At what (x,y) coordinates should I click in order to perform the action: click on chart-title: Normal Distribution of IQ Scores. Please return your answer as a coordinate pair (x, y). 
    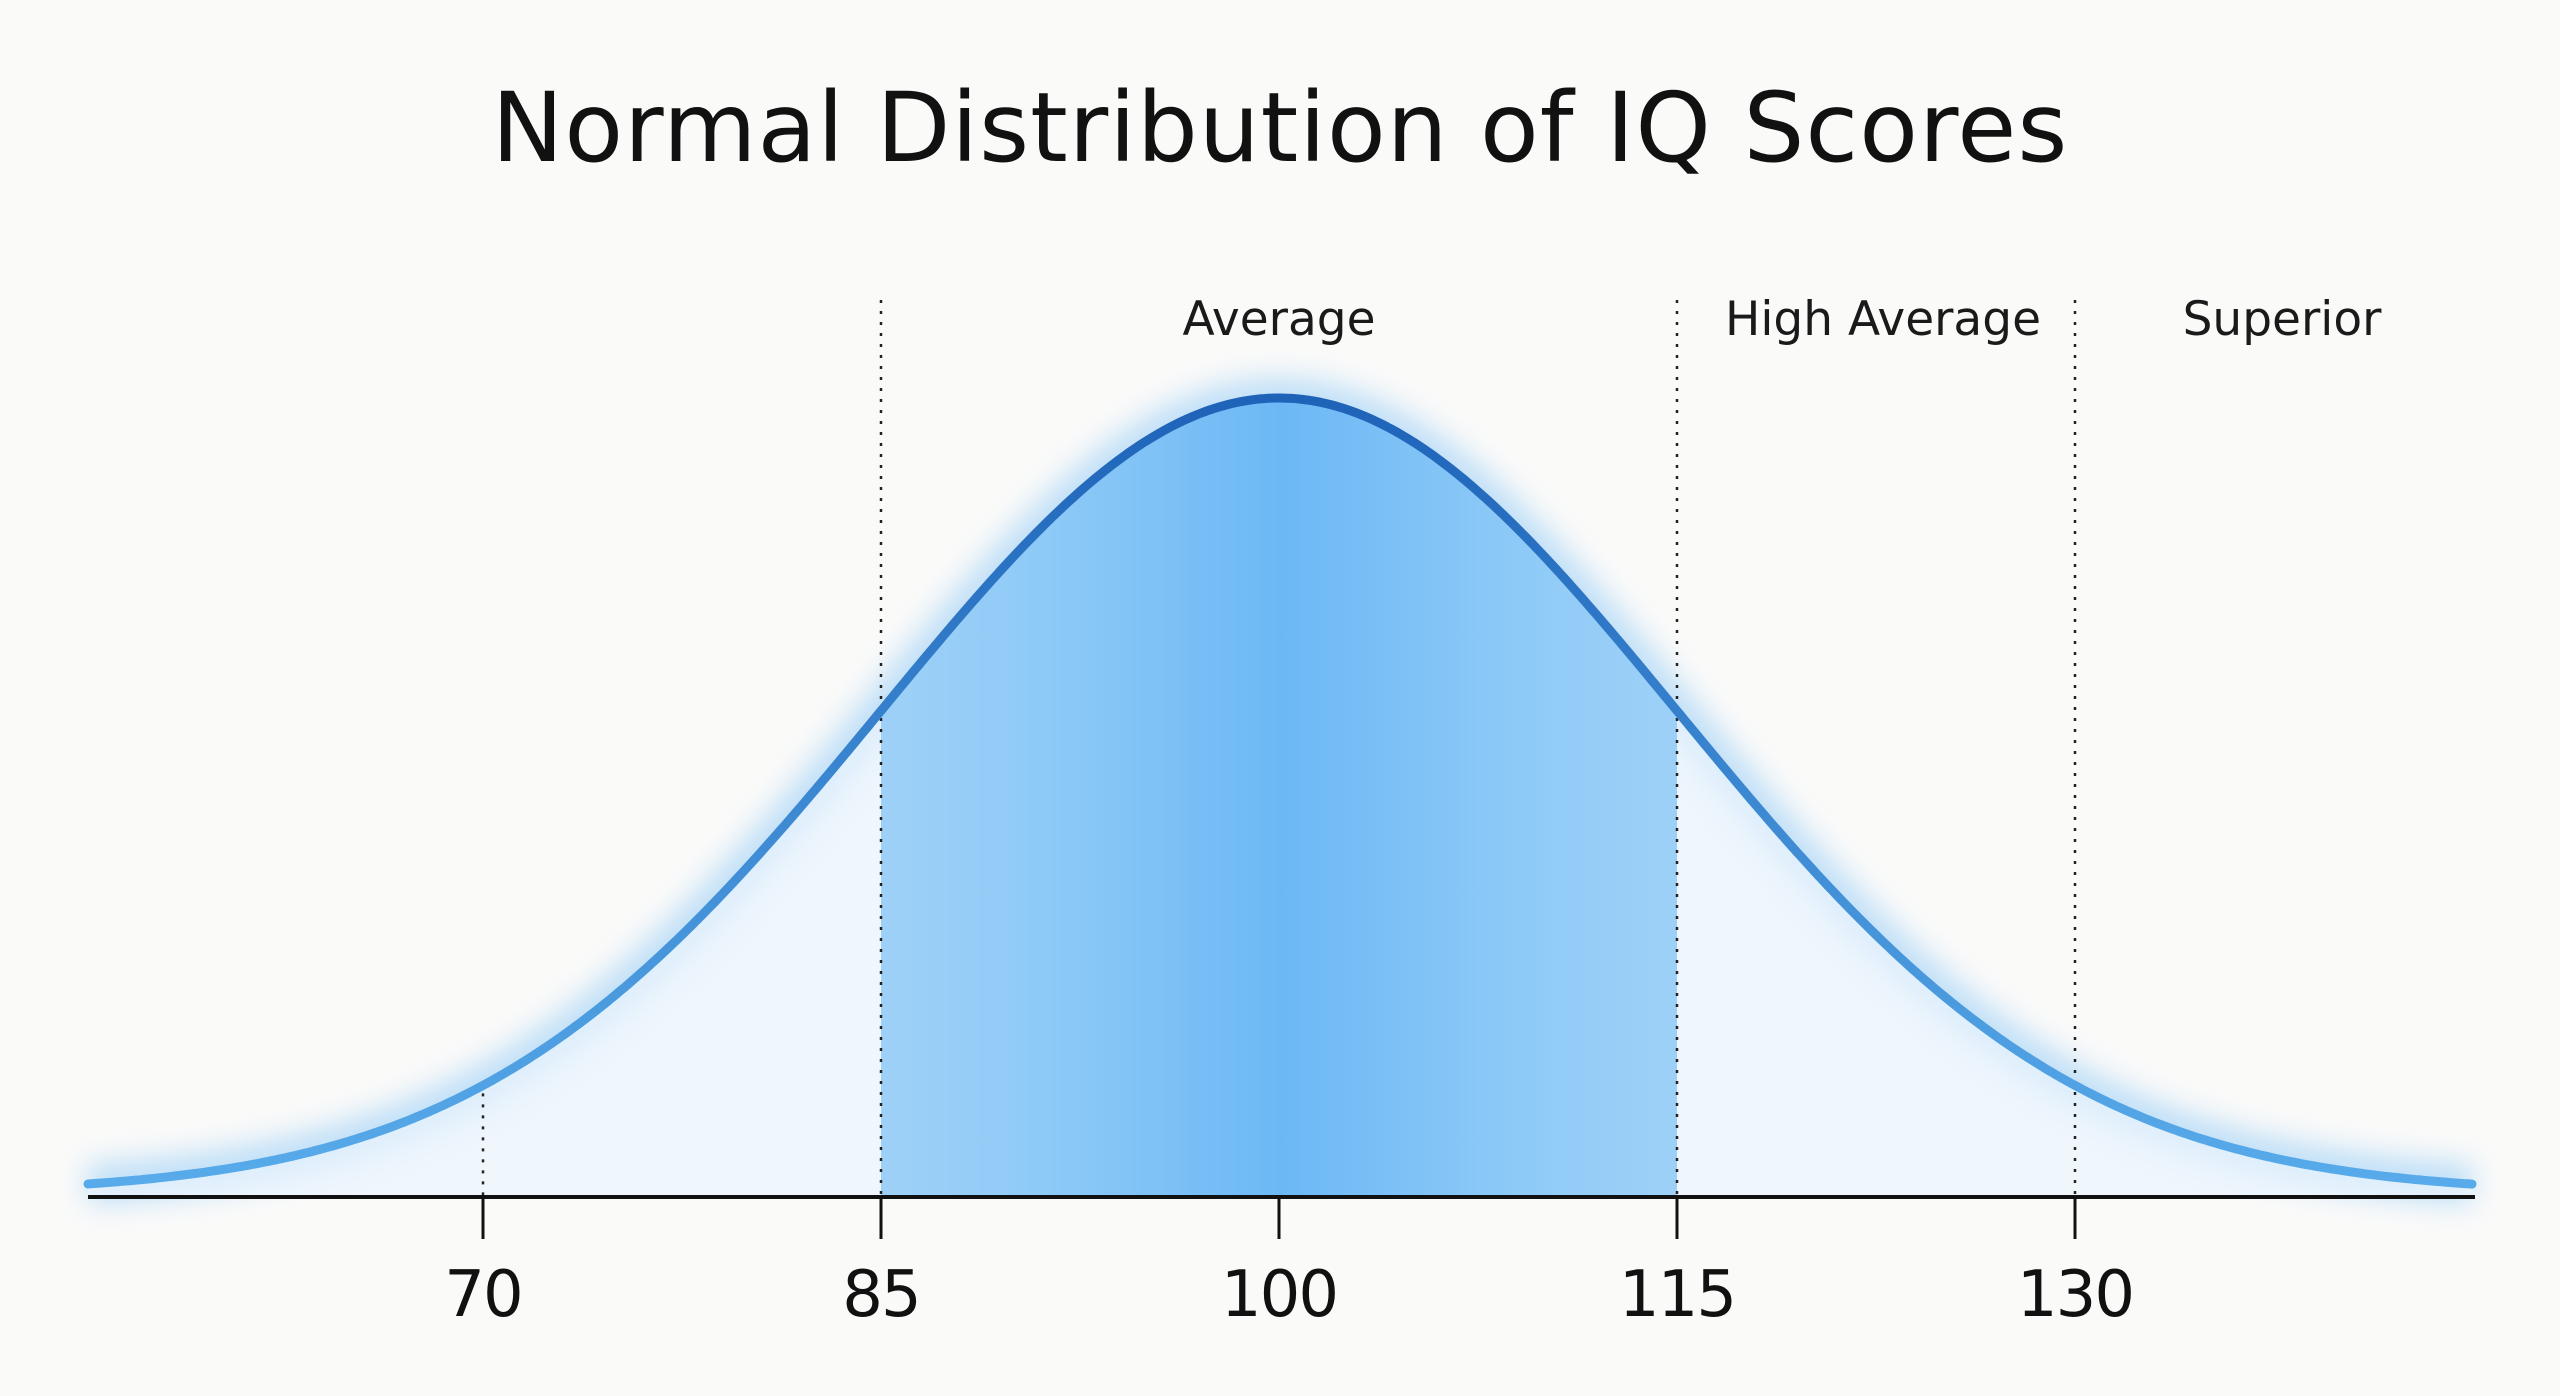
    Looking at the image, I should click on (1280, 128).